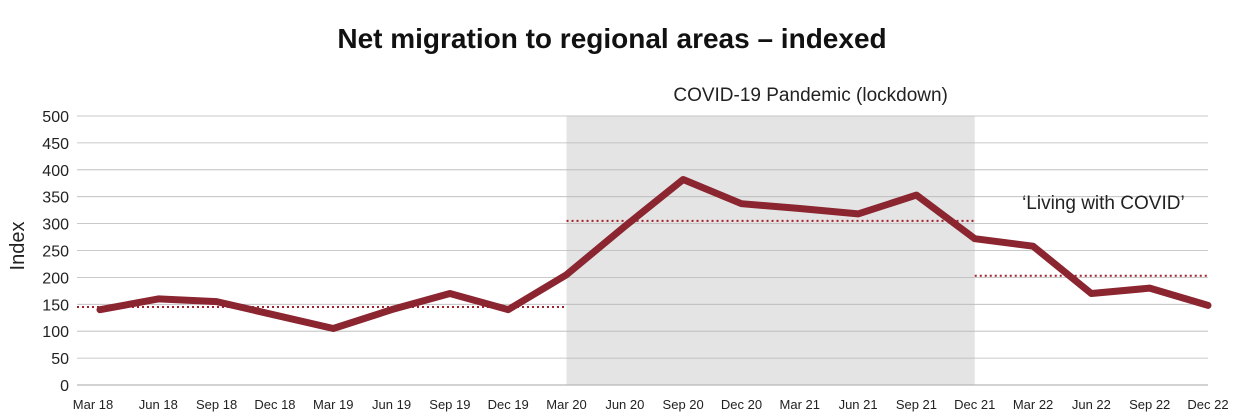  I want to click on x-tick-label: Mar 21, so click(800, 404).